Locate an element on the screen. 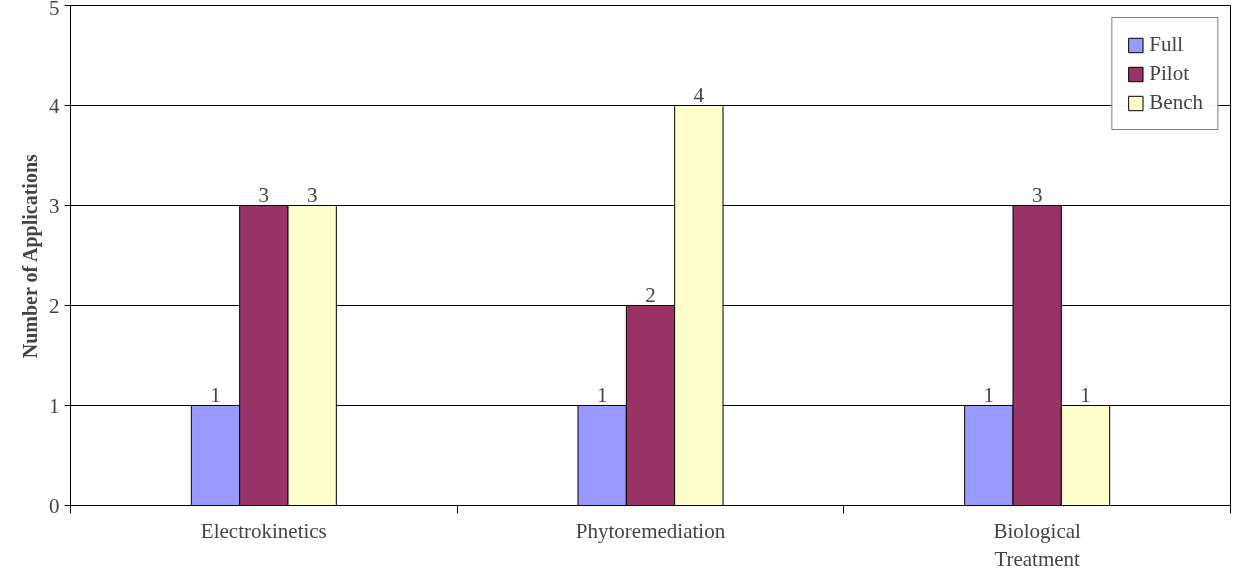 Image resolution: width=1243 pixels, height=583 pixels. y-tick-label: 5 is located at coordinates (54, 10).